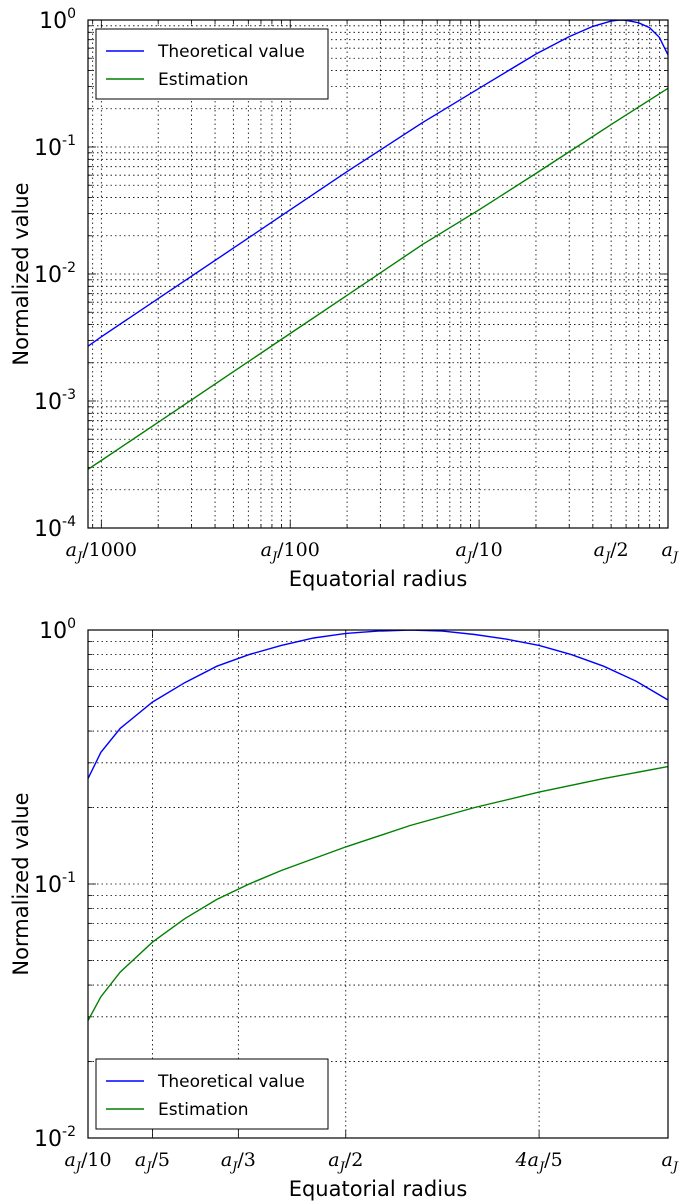  I want to click on y-tick-label: 10⁻³, so click(55, 401).